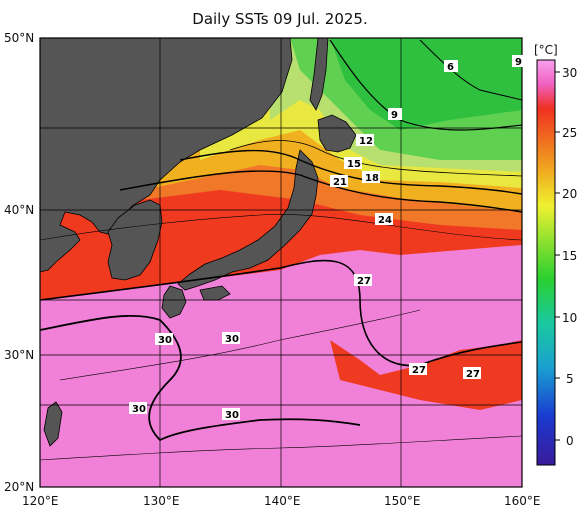  Describe the element at coordinates (569, 194) in the screenshot. I see `colorbar-tick-label: 20` at that location.